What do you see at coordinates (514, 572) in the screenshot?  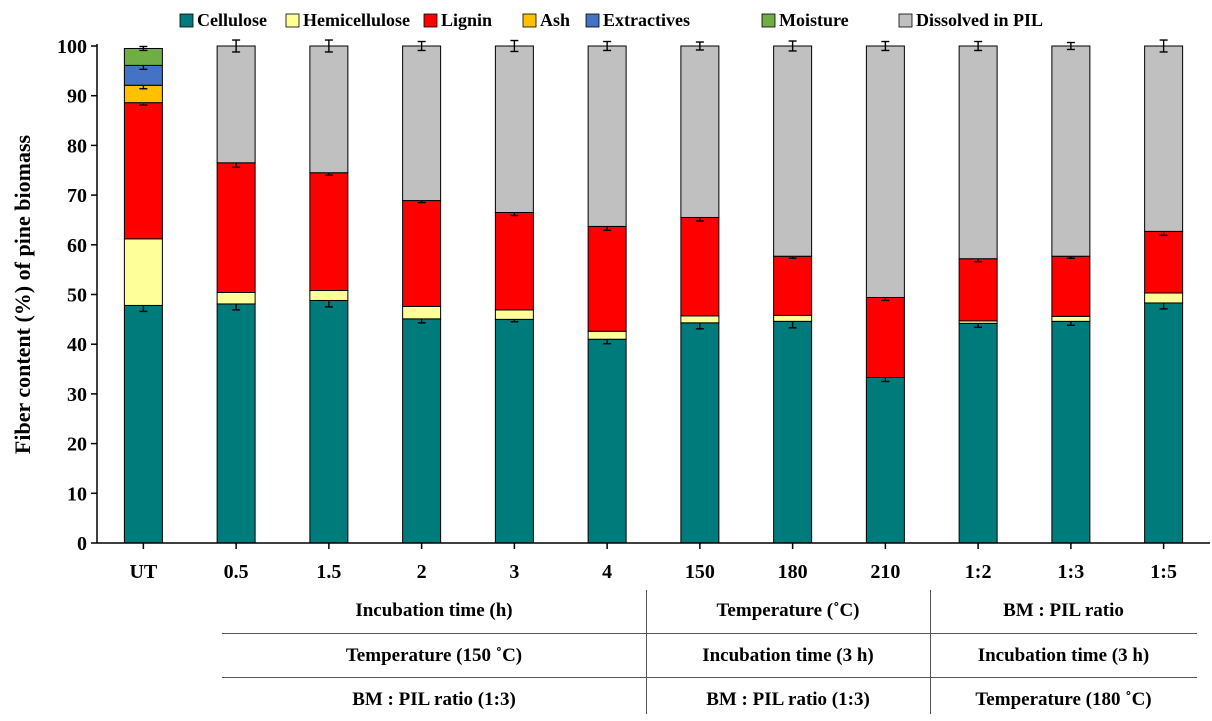 I see `x-tick-label: 3` at bounding box center [514, 572].